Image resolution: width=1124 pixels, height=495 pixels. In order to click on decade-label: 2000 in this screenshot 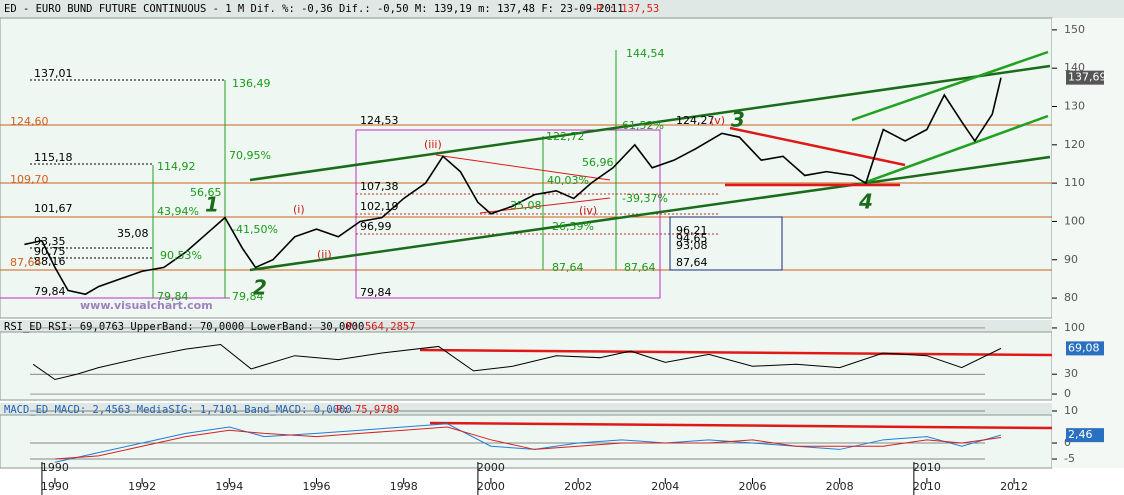, I will do `click(491, 467)`.